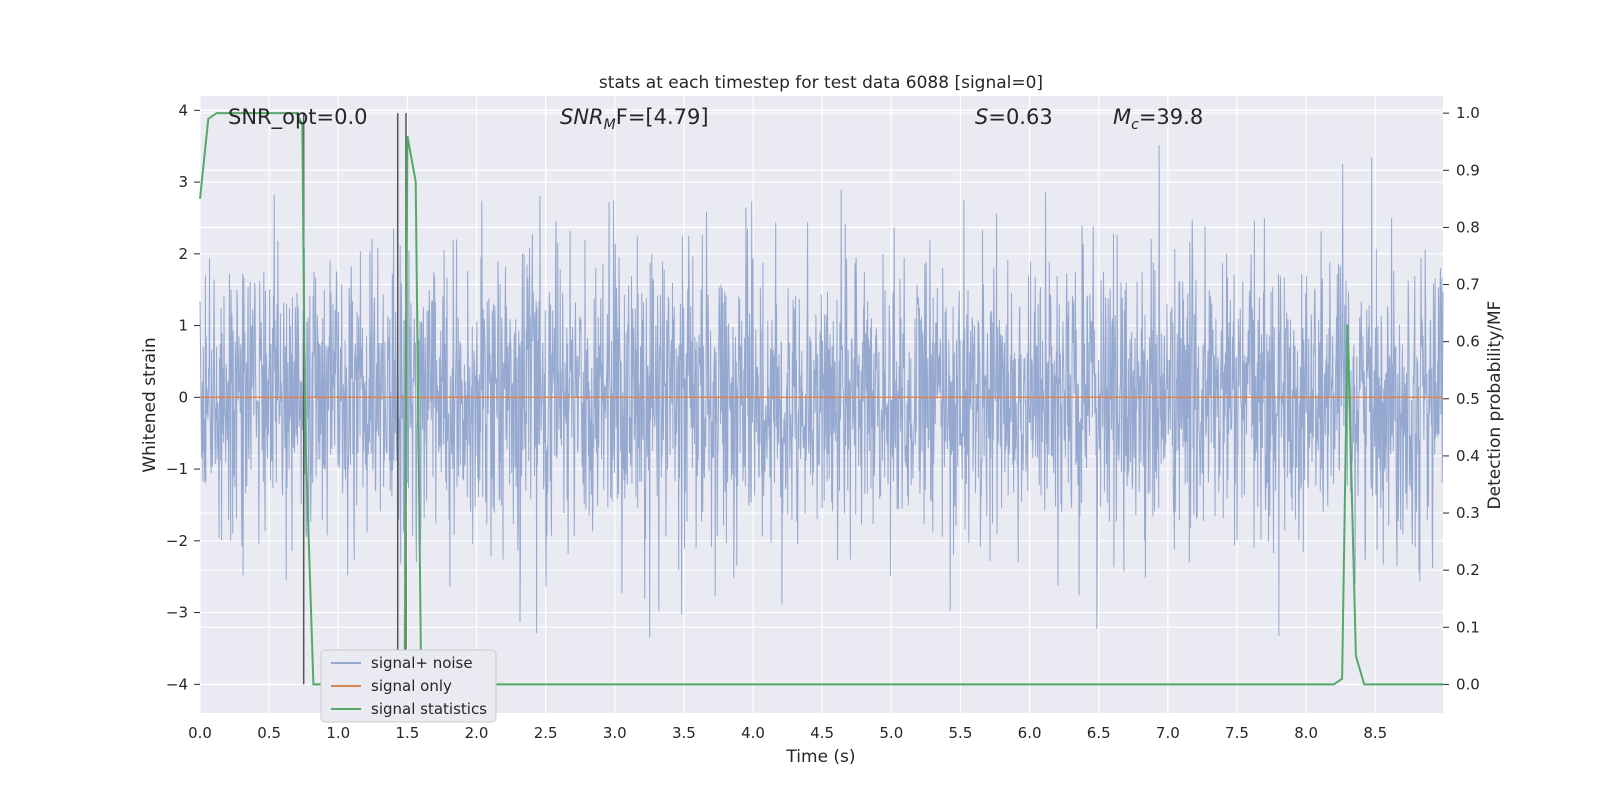 This screenshot has width=1600, height=804. I want to click on y-right-tick-label: 0.7, so click(1468, 285).